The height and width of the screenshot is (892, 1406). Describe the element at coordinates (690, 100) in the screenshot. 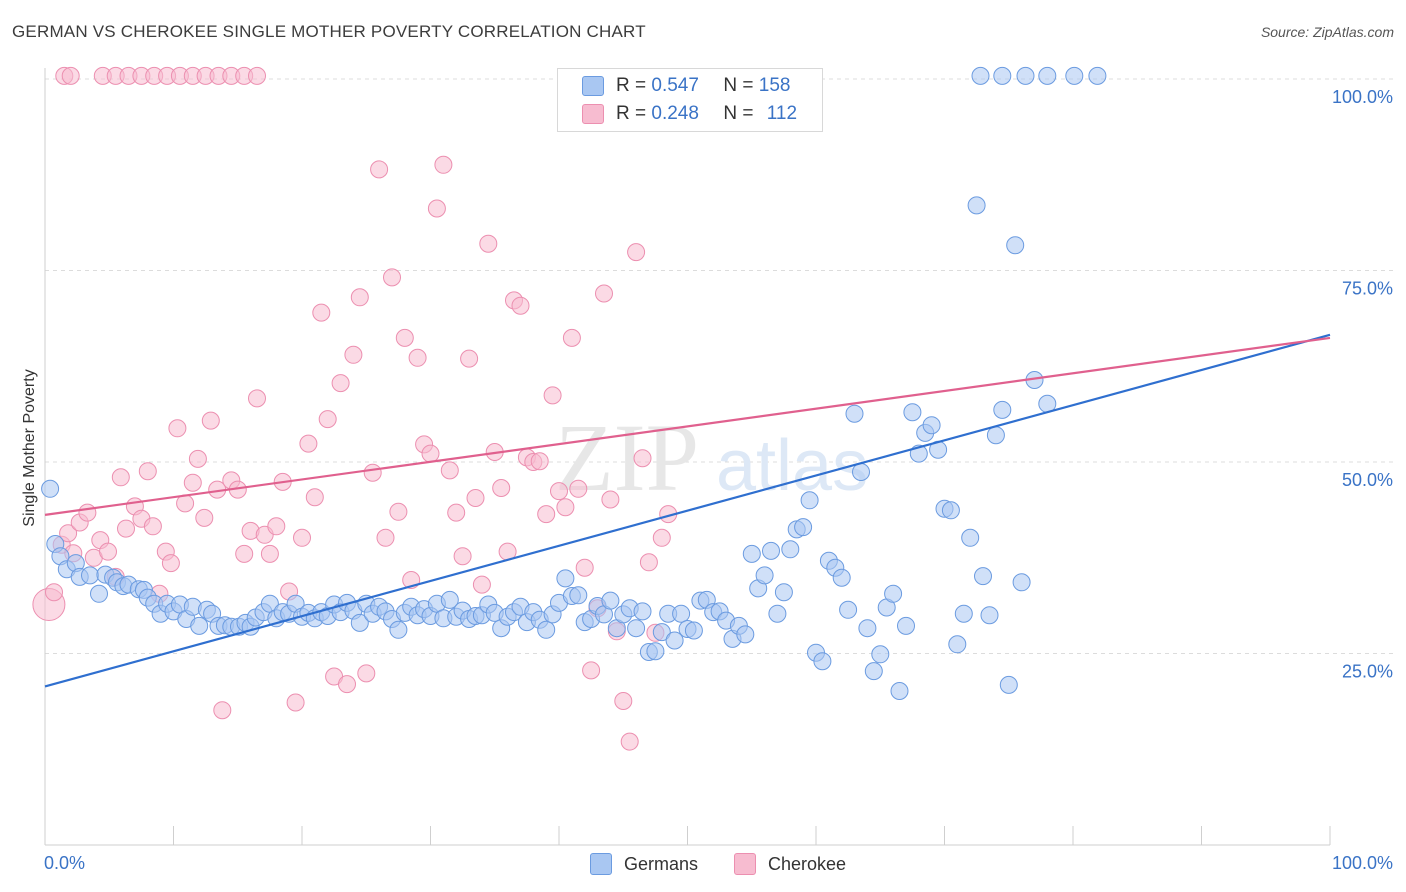

I see `correlation-legend: R = 0.547 N = 158 R = 0.248 N = 112` at that location.